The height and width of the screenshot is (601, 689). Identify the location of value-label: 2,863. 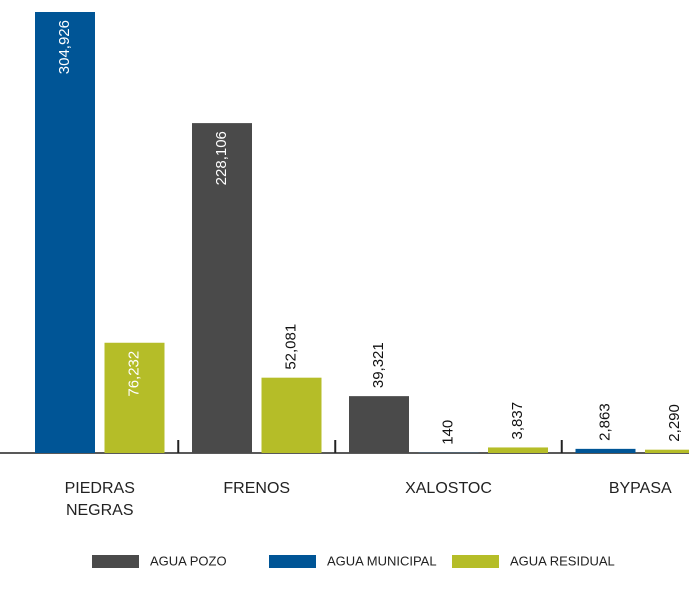
(604, 422).